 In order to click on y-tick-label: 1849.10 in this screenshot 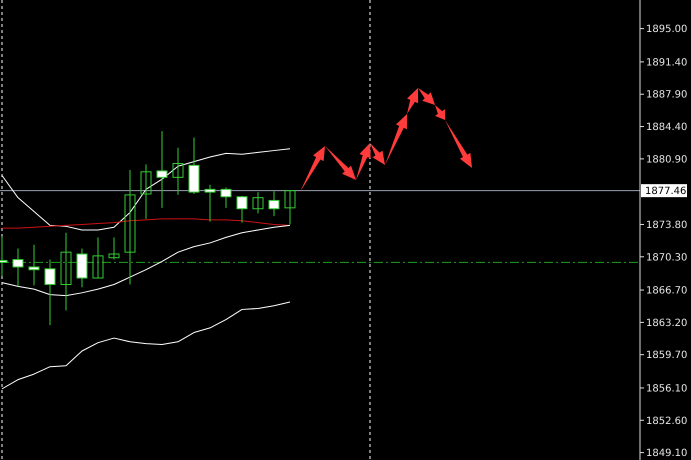, I will do `click(667, 454)`.